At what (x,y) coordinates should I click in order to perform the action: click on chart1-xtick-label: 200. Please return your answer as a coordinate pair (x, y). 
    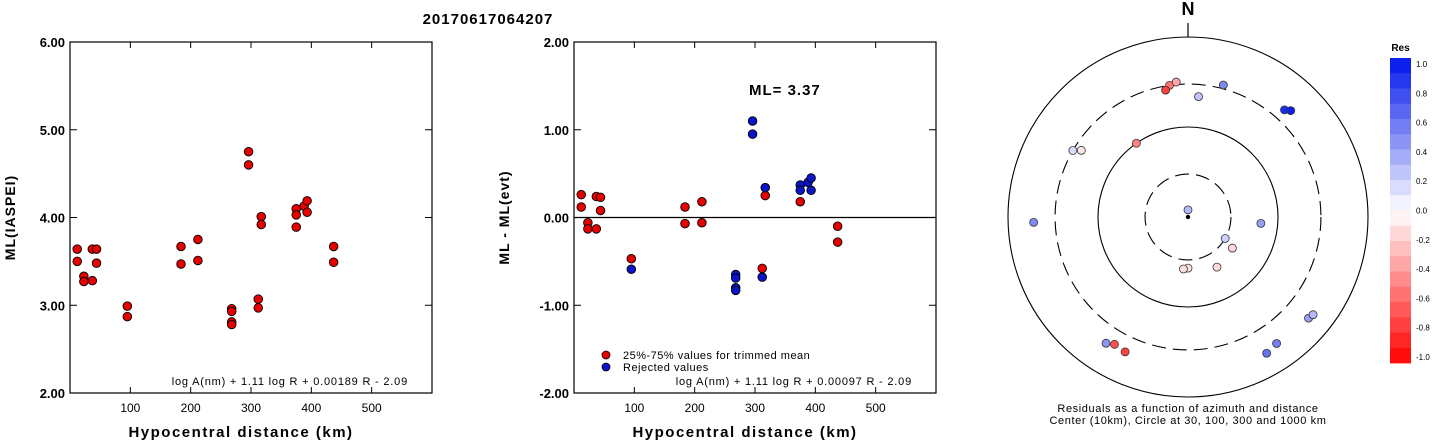
    Looking at the image, I should click on (191, 408).